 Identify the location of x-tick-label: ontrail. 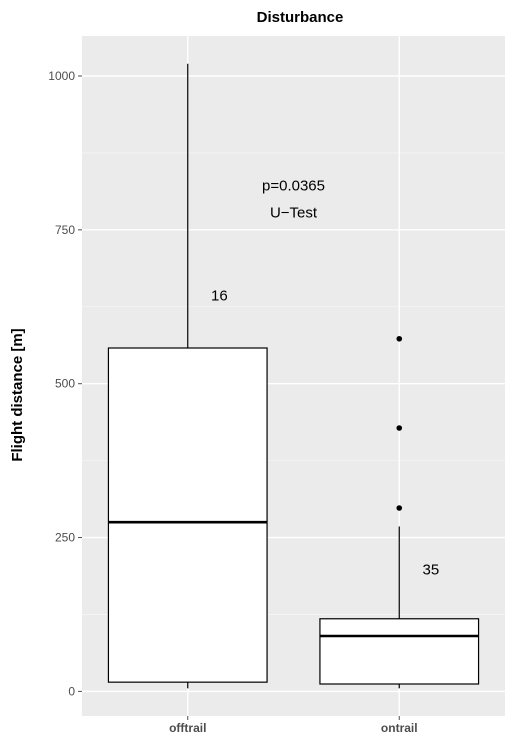
(399, 728).